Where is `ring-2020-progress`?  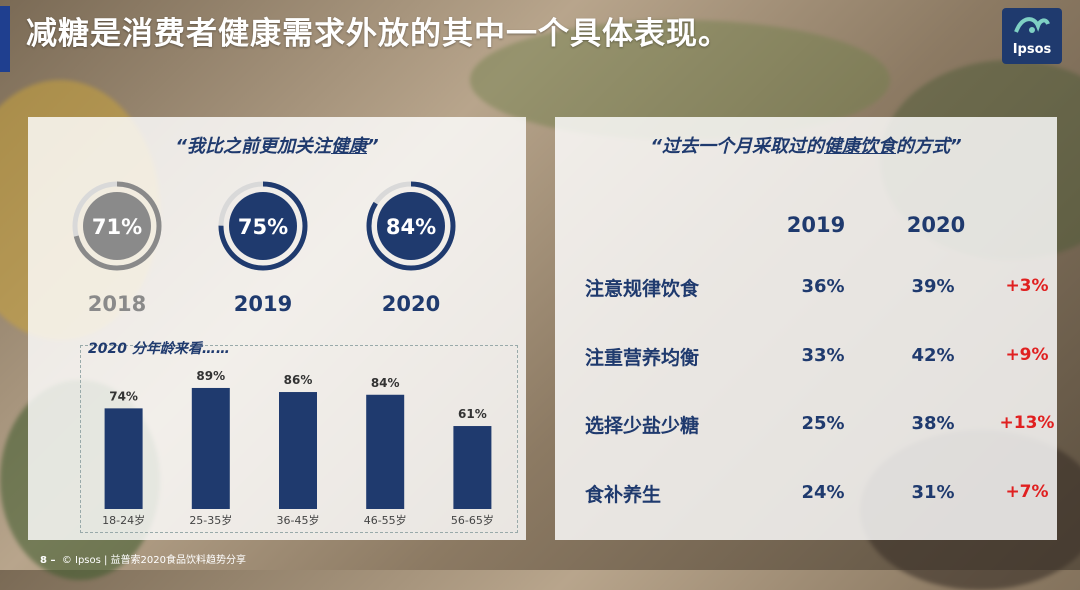
ring-2020-progress is located at coordinates (411, 226).